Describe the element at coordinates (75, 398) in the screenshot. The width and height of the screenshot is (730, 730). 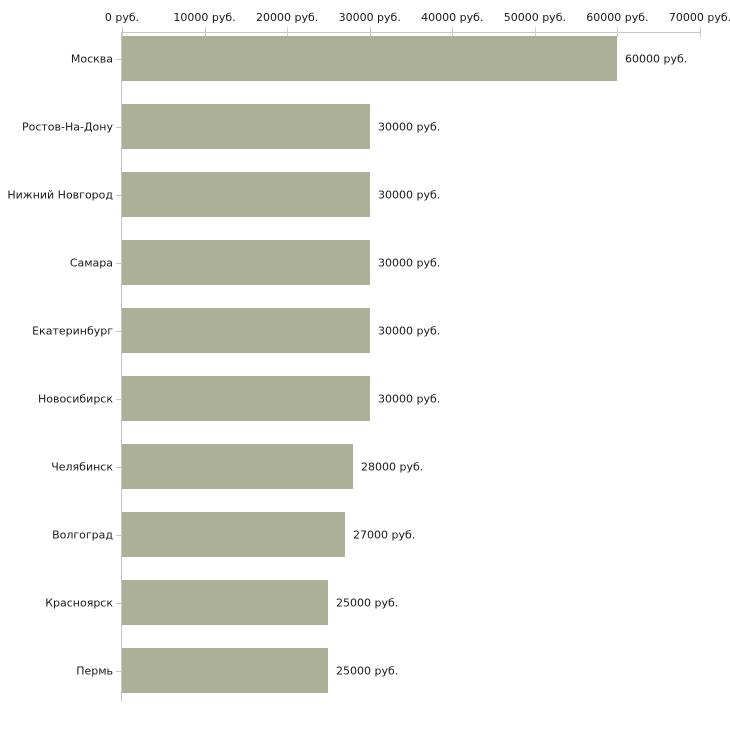
I see `category-label: Новосибирск` at that location.